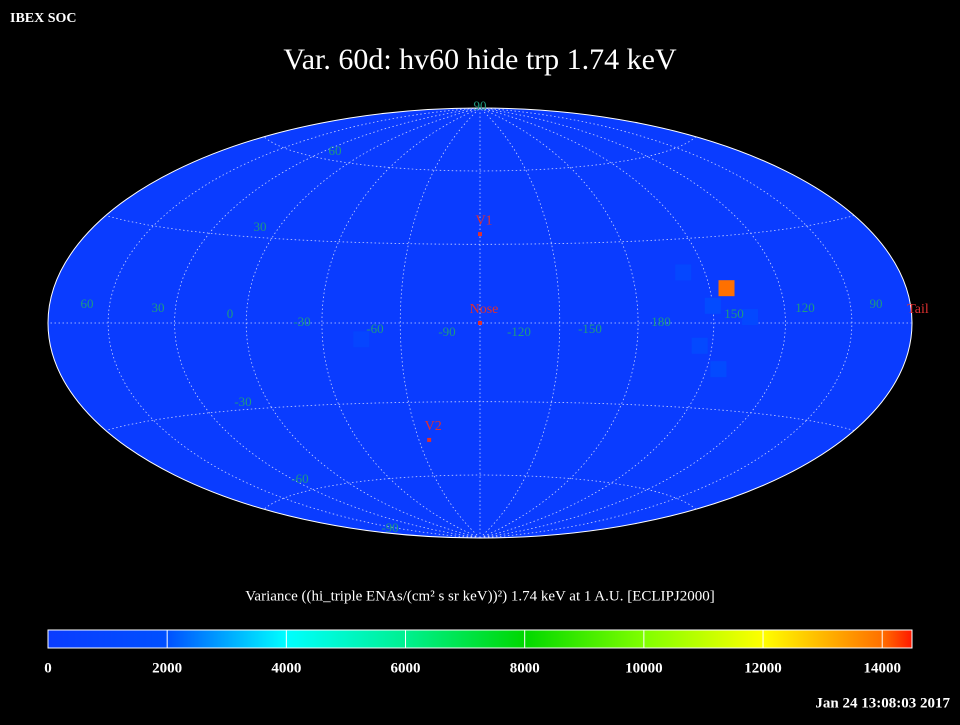 The width and height of the screenshot is (960, 725). I want to click on colorbar-tick-label: 14000, so click(882, 668).